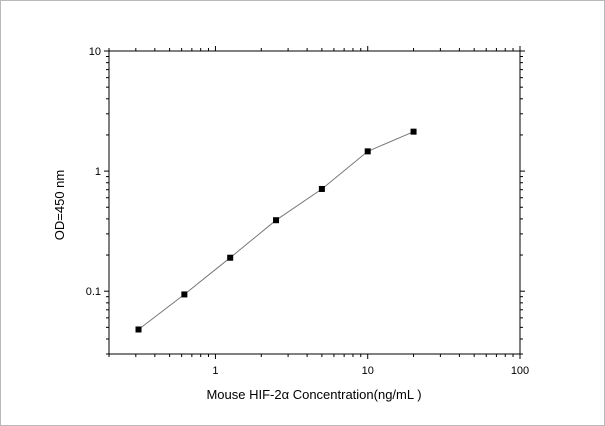 Image resolution: width=605 pixels, height=426 pixels. What do you see at coordinates (93, 292) in the screenshot?
I see `y-tick-label: 0.1` at bounding box center [93, 292].